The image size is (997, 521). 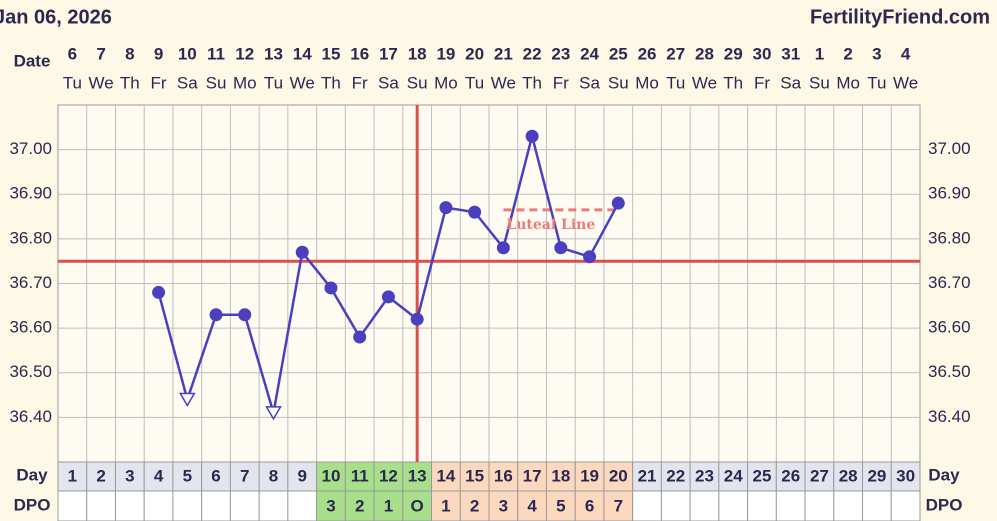 I want to click on y-tick-label: 36.90, so click(x=30, y=193).